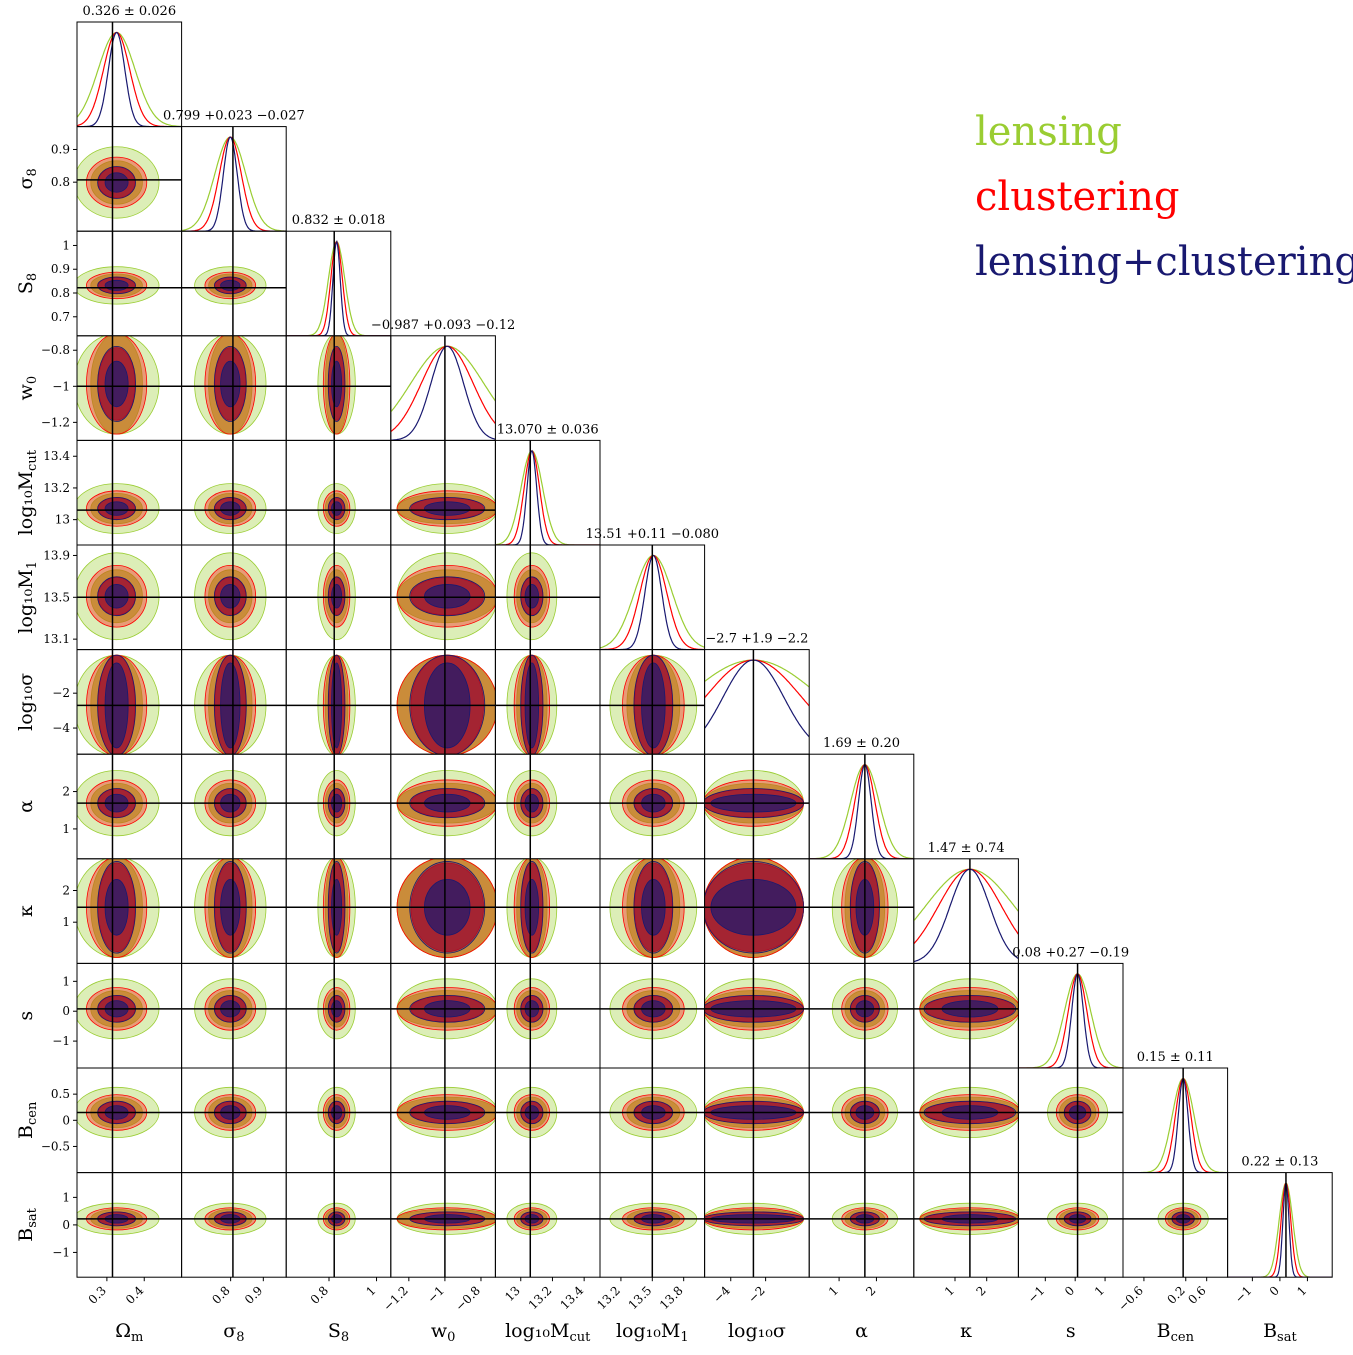 This screenshot has height=1355, width=1353. I want to click on x-tick-label: −2, so click(756, 1294).